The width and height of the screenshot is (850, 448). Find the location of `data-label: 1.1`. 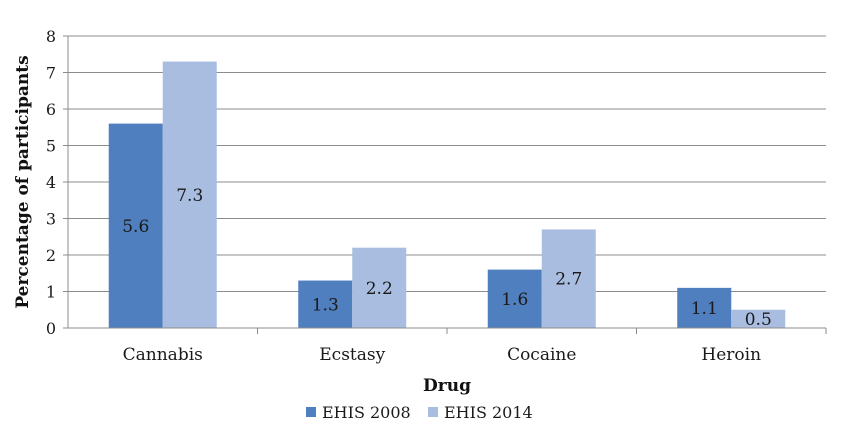

data-label: 1.1 is located at coordinates (704, 309).